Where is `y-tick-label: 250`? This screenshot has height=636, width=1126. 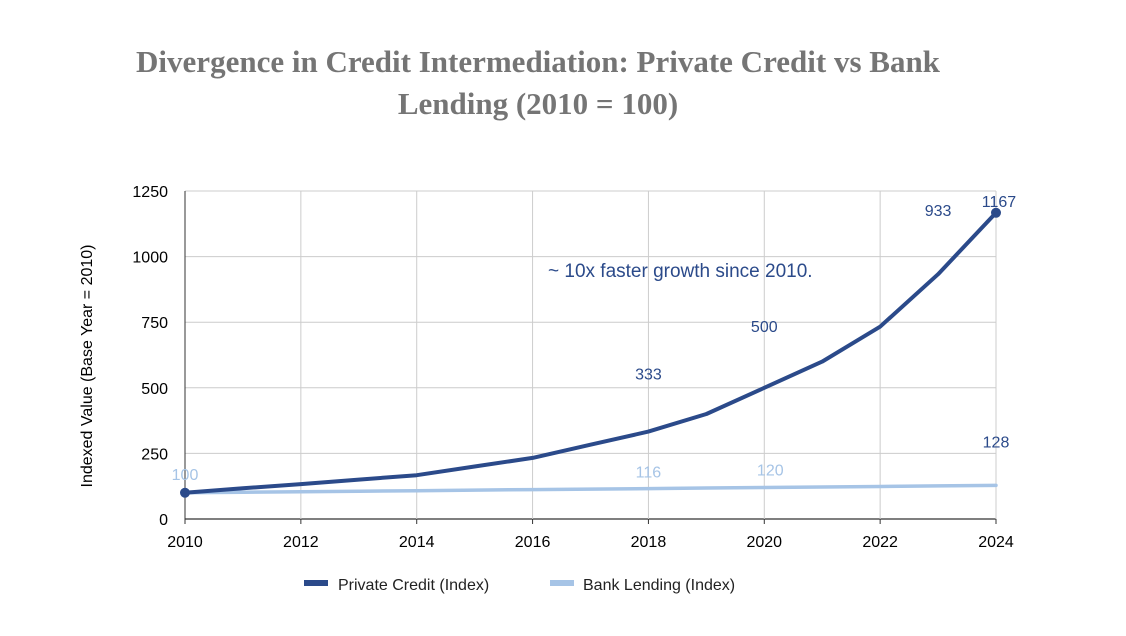 y-tick-label: 250 is located at coordinates (154, 454).